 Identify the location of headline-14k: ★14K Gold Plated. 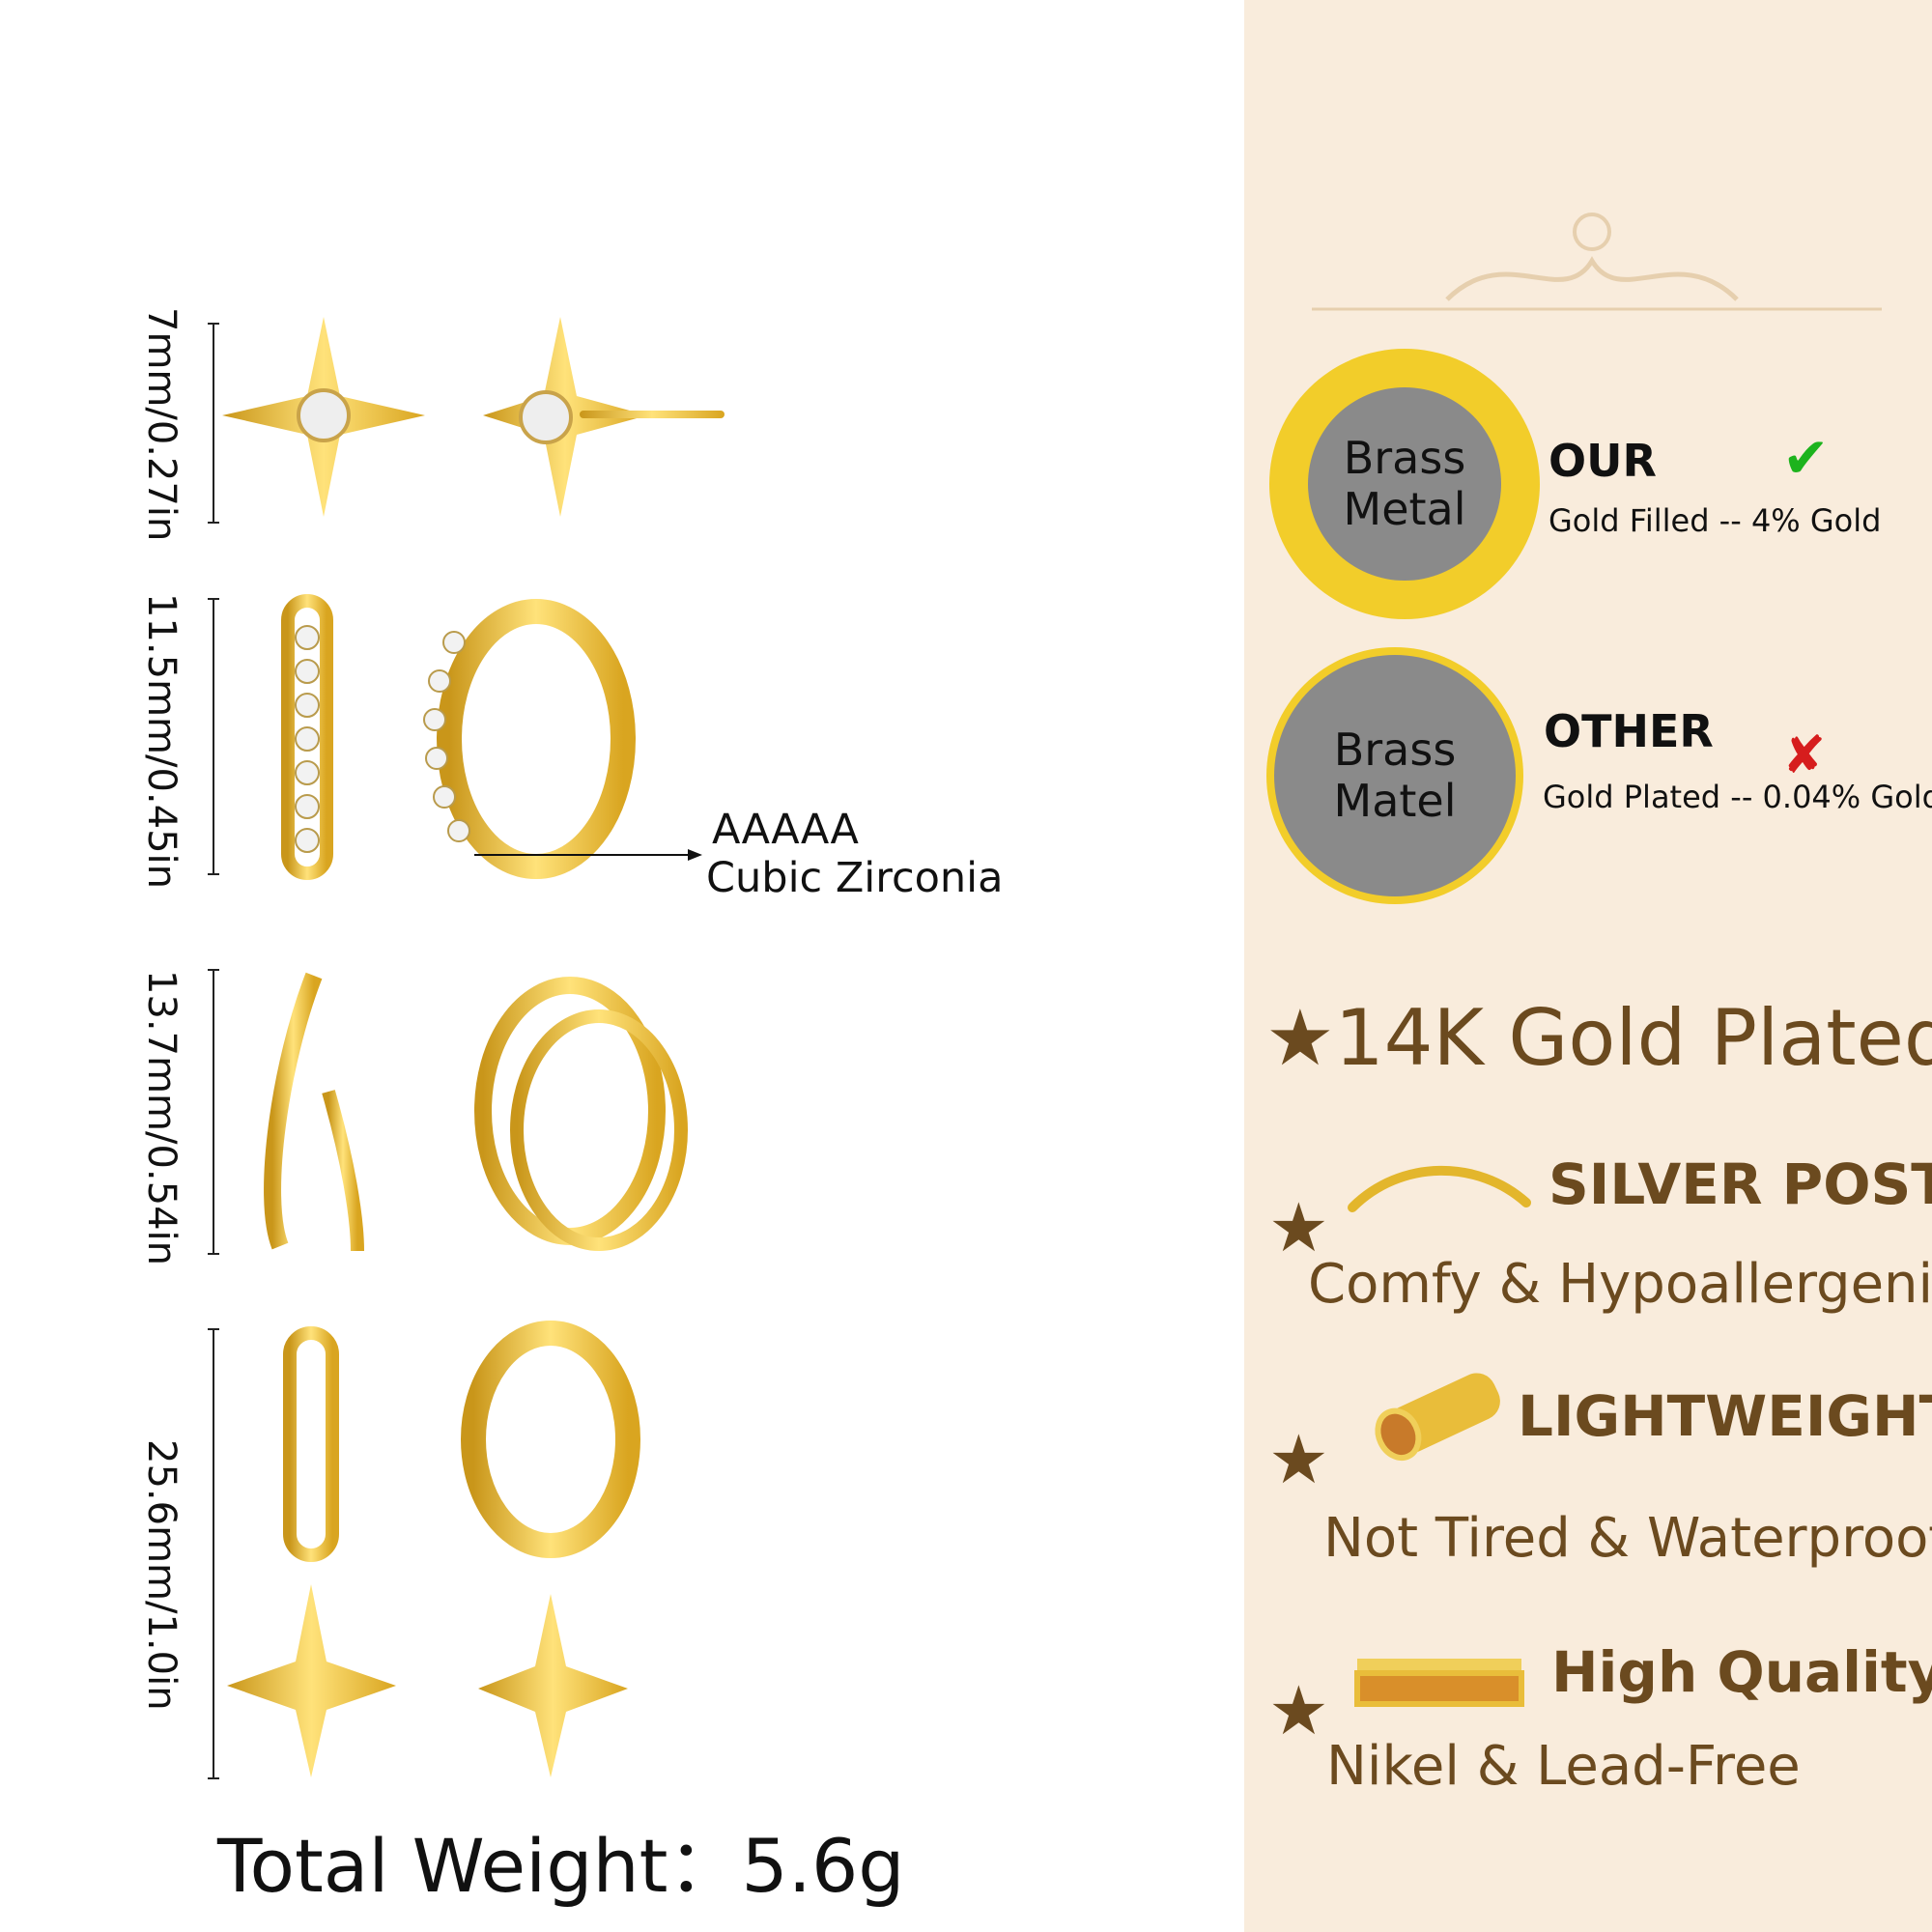
(1598, 1038).